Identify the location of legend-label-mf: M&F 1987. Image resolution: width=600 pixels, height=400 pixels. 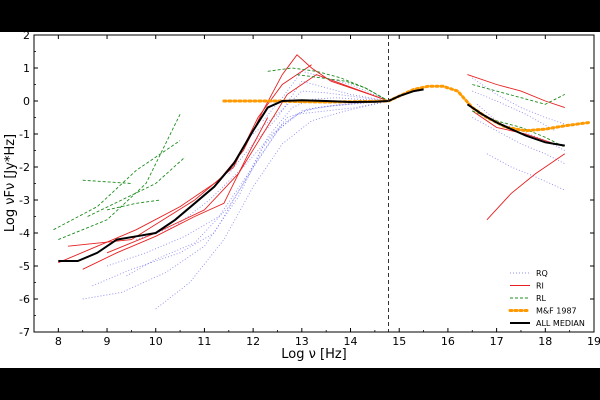
(556, 311).